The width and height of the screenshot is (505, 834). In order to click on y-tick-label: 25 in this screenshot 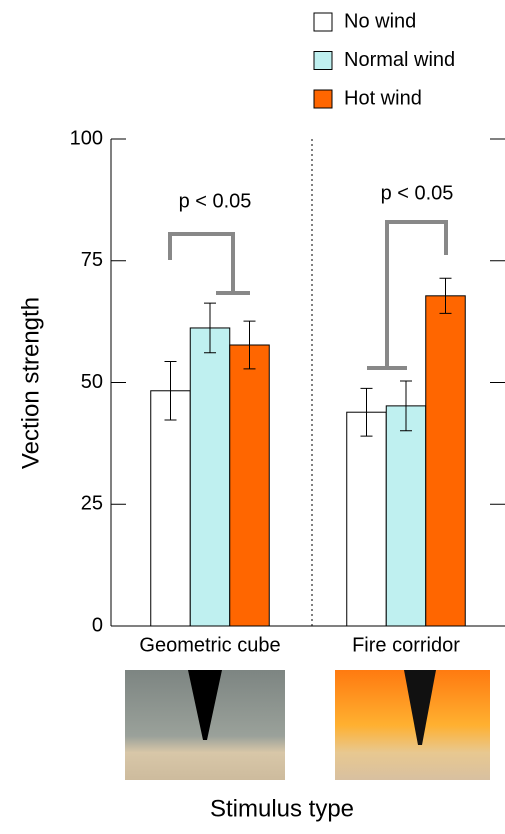, I will do `click(92, 504)`.